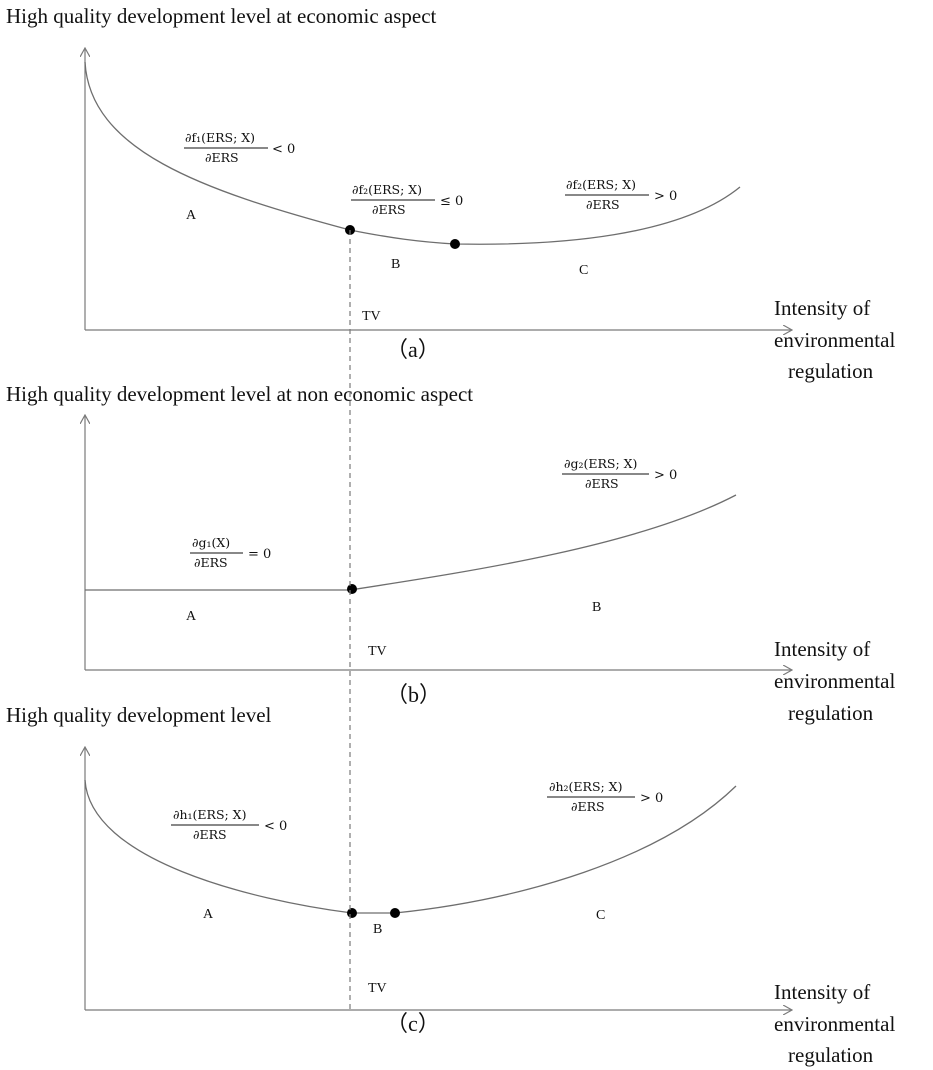 The width and height of the screenshot is (933, 1070). I want to click on svg-text: ∂g₂(ERS; X), so click(600, 463).